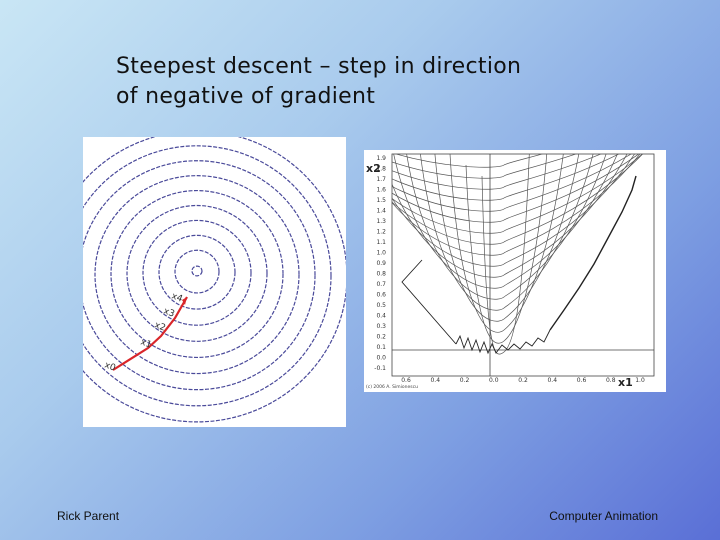 This screenshot has height=540, width=720. What do you see at coordinates (381, 274) in the screenshot?
I see `y-tick-label: 0.8` at bounding box center [381, 274].